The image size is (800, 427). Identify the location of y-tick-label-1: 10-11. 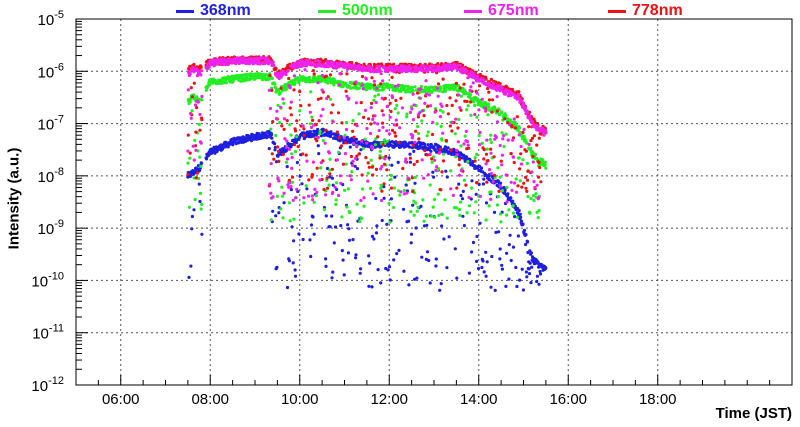
(48, 333).